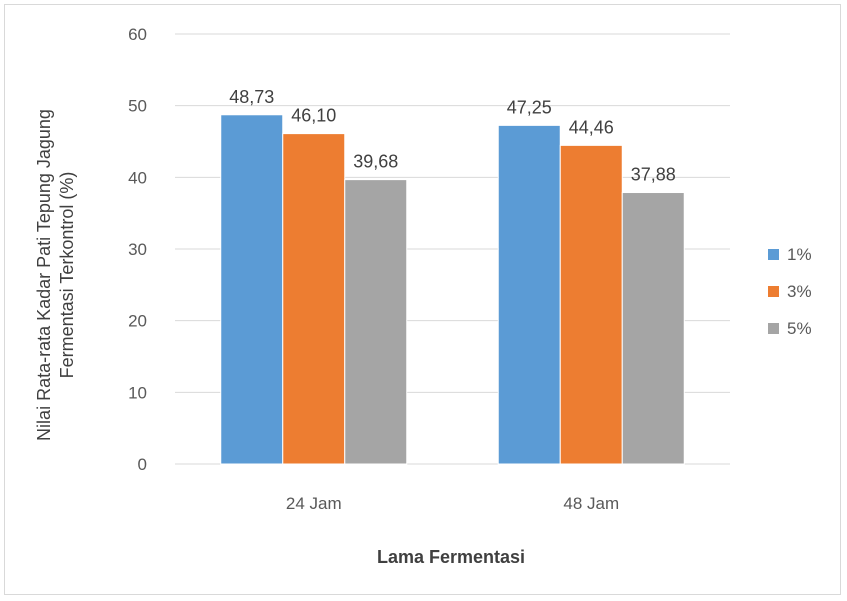  Describe the element at coordinates (653, 175) in the screenshot. I see `data-label: 37,88` at that location.